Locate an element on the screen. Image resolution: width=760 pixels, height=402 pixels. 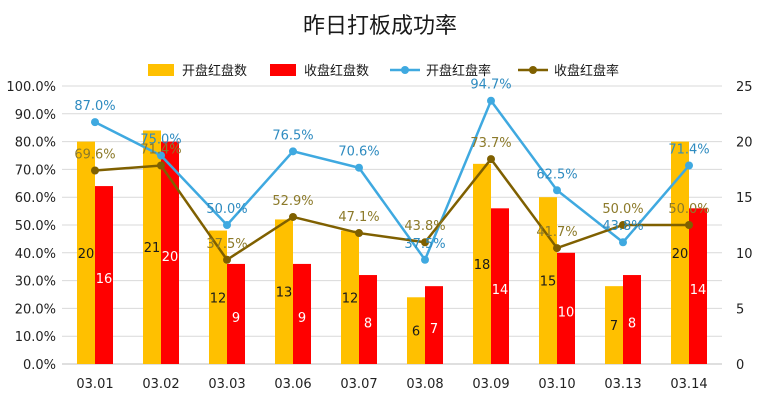
line-value-label: 41.7% is located at coordinates (556, 232).